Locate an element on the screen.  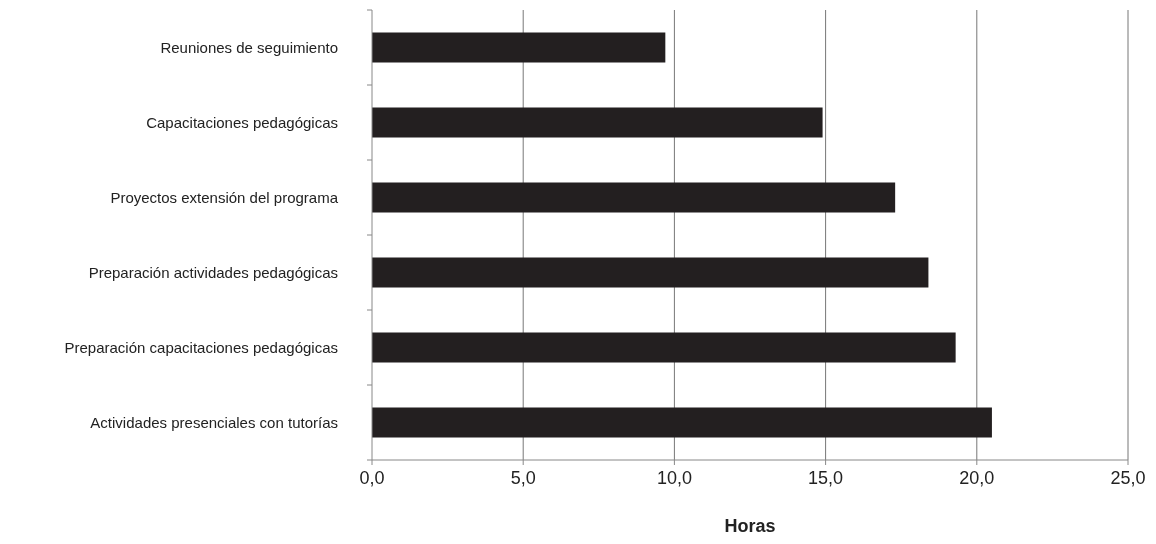
x-tick-label: 15,0 is located at coordinates (826, 478).